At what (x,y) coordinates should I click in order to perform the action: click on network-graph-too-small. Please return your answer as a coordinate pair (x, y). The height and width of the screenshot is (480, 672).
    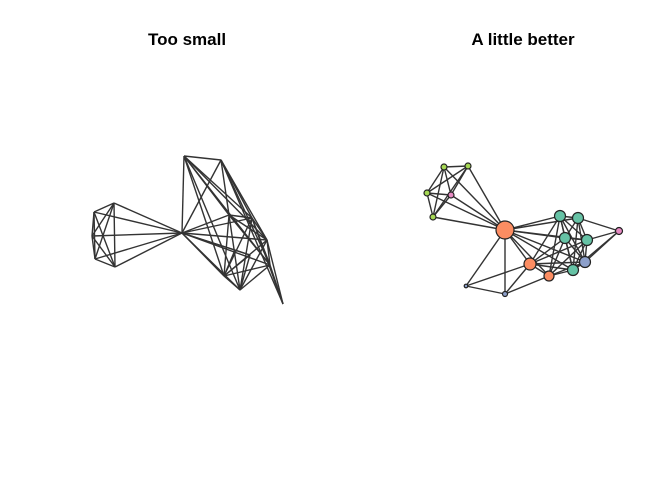
    Looking at the image, I should click on (187, 230).